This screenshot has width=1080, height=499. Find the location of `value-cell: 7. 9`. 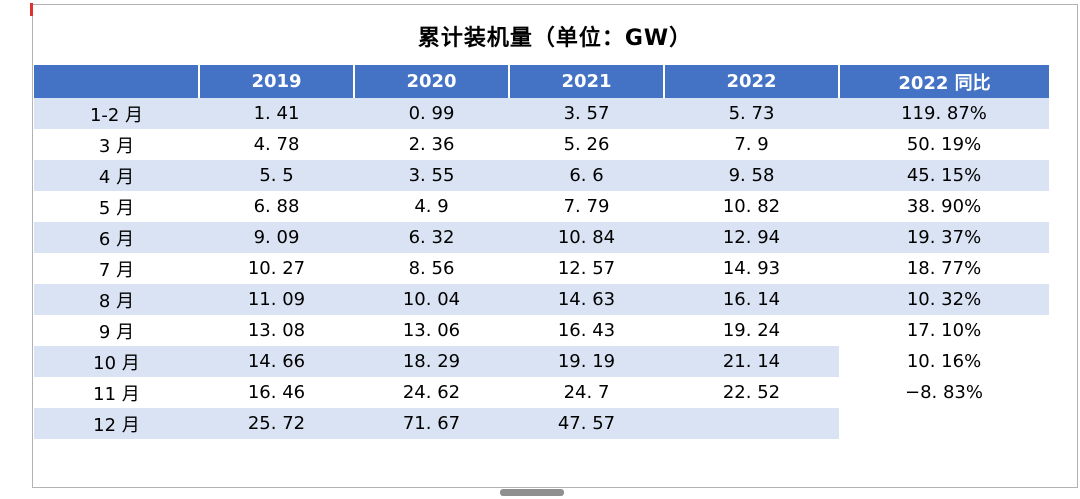

value-cell: 7. 9 is located at coordinates (751, 144).